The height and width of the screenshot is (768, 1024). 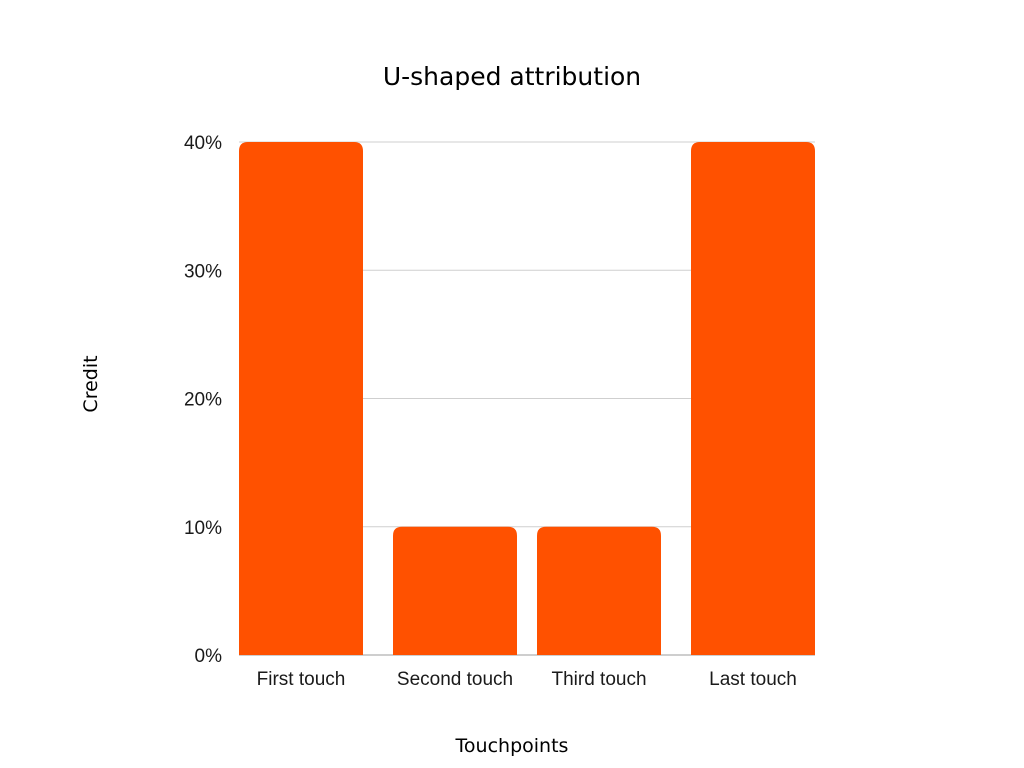 I want to click on y-tick-label: 40%, so click(x=203, y=143).